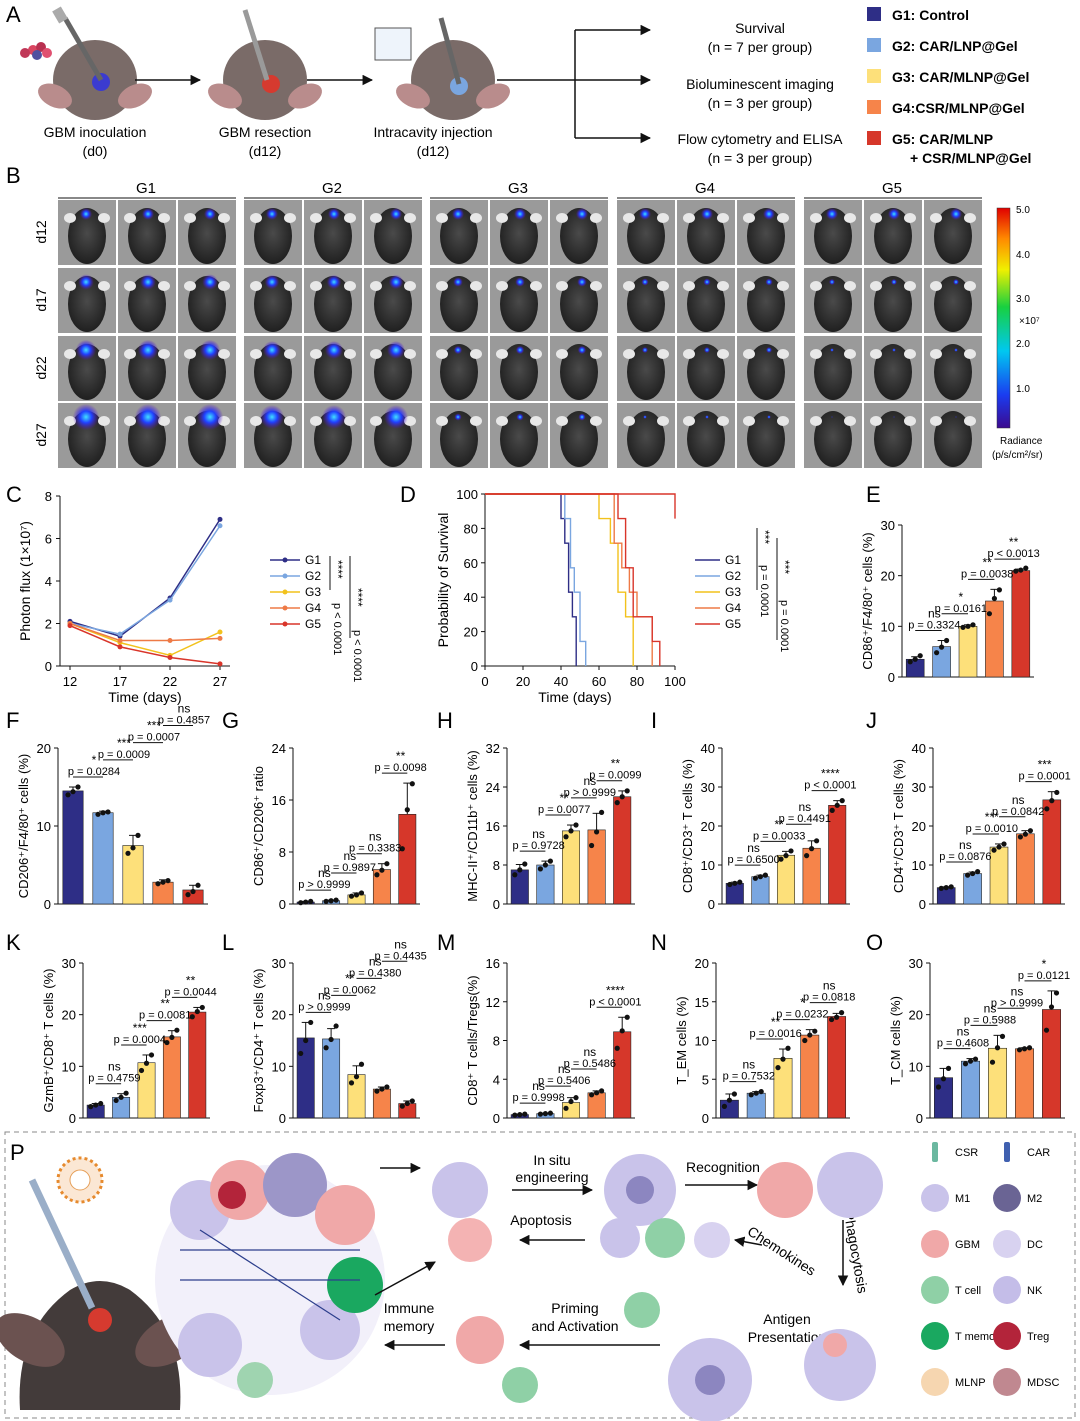  What do you see at coordinates (733, 576) in the screenshot?
I see `legend-entry: G2` at bounding box center [733, 576].